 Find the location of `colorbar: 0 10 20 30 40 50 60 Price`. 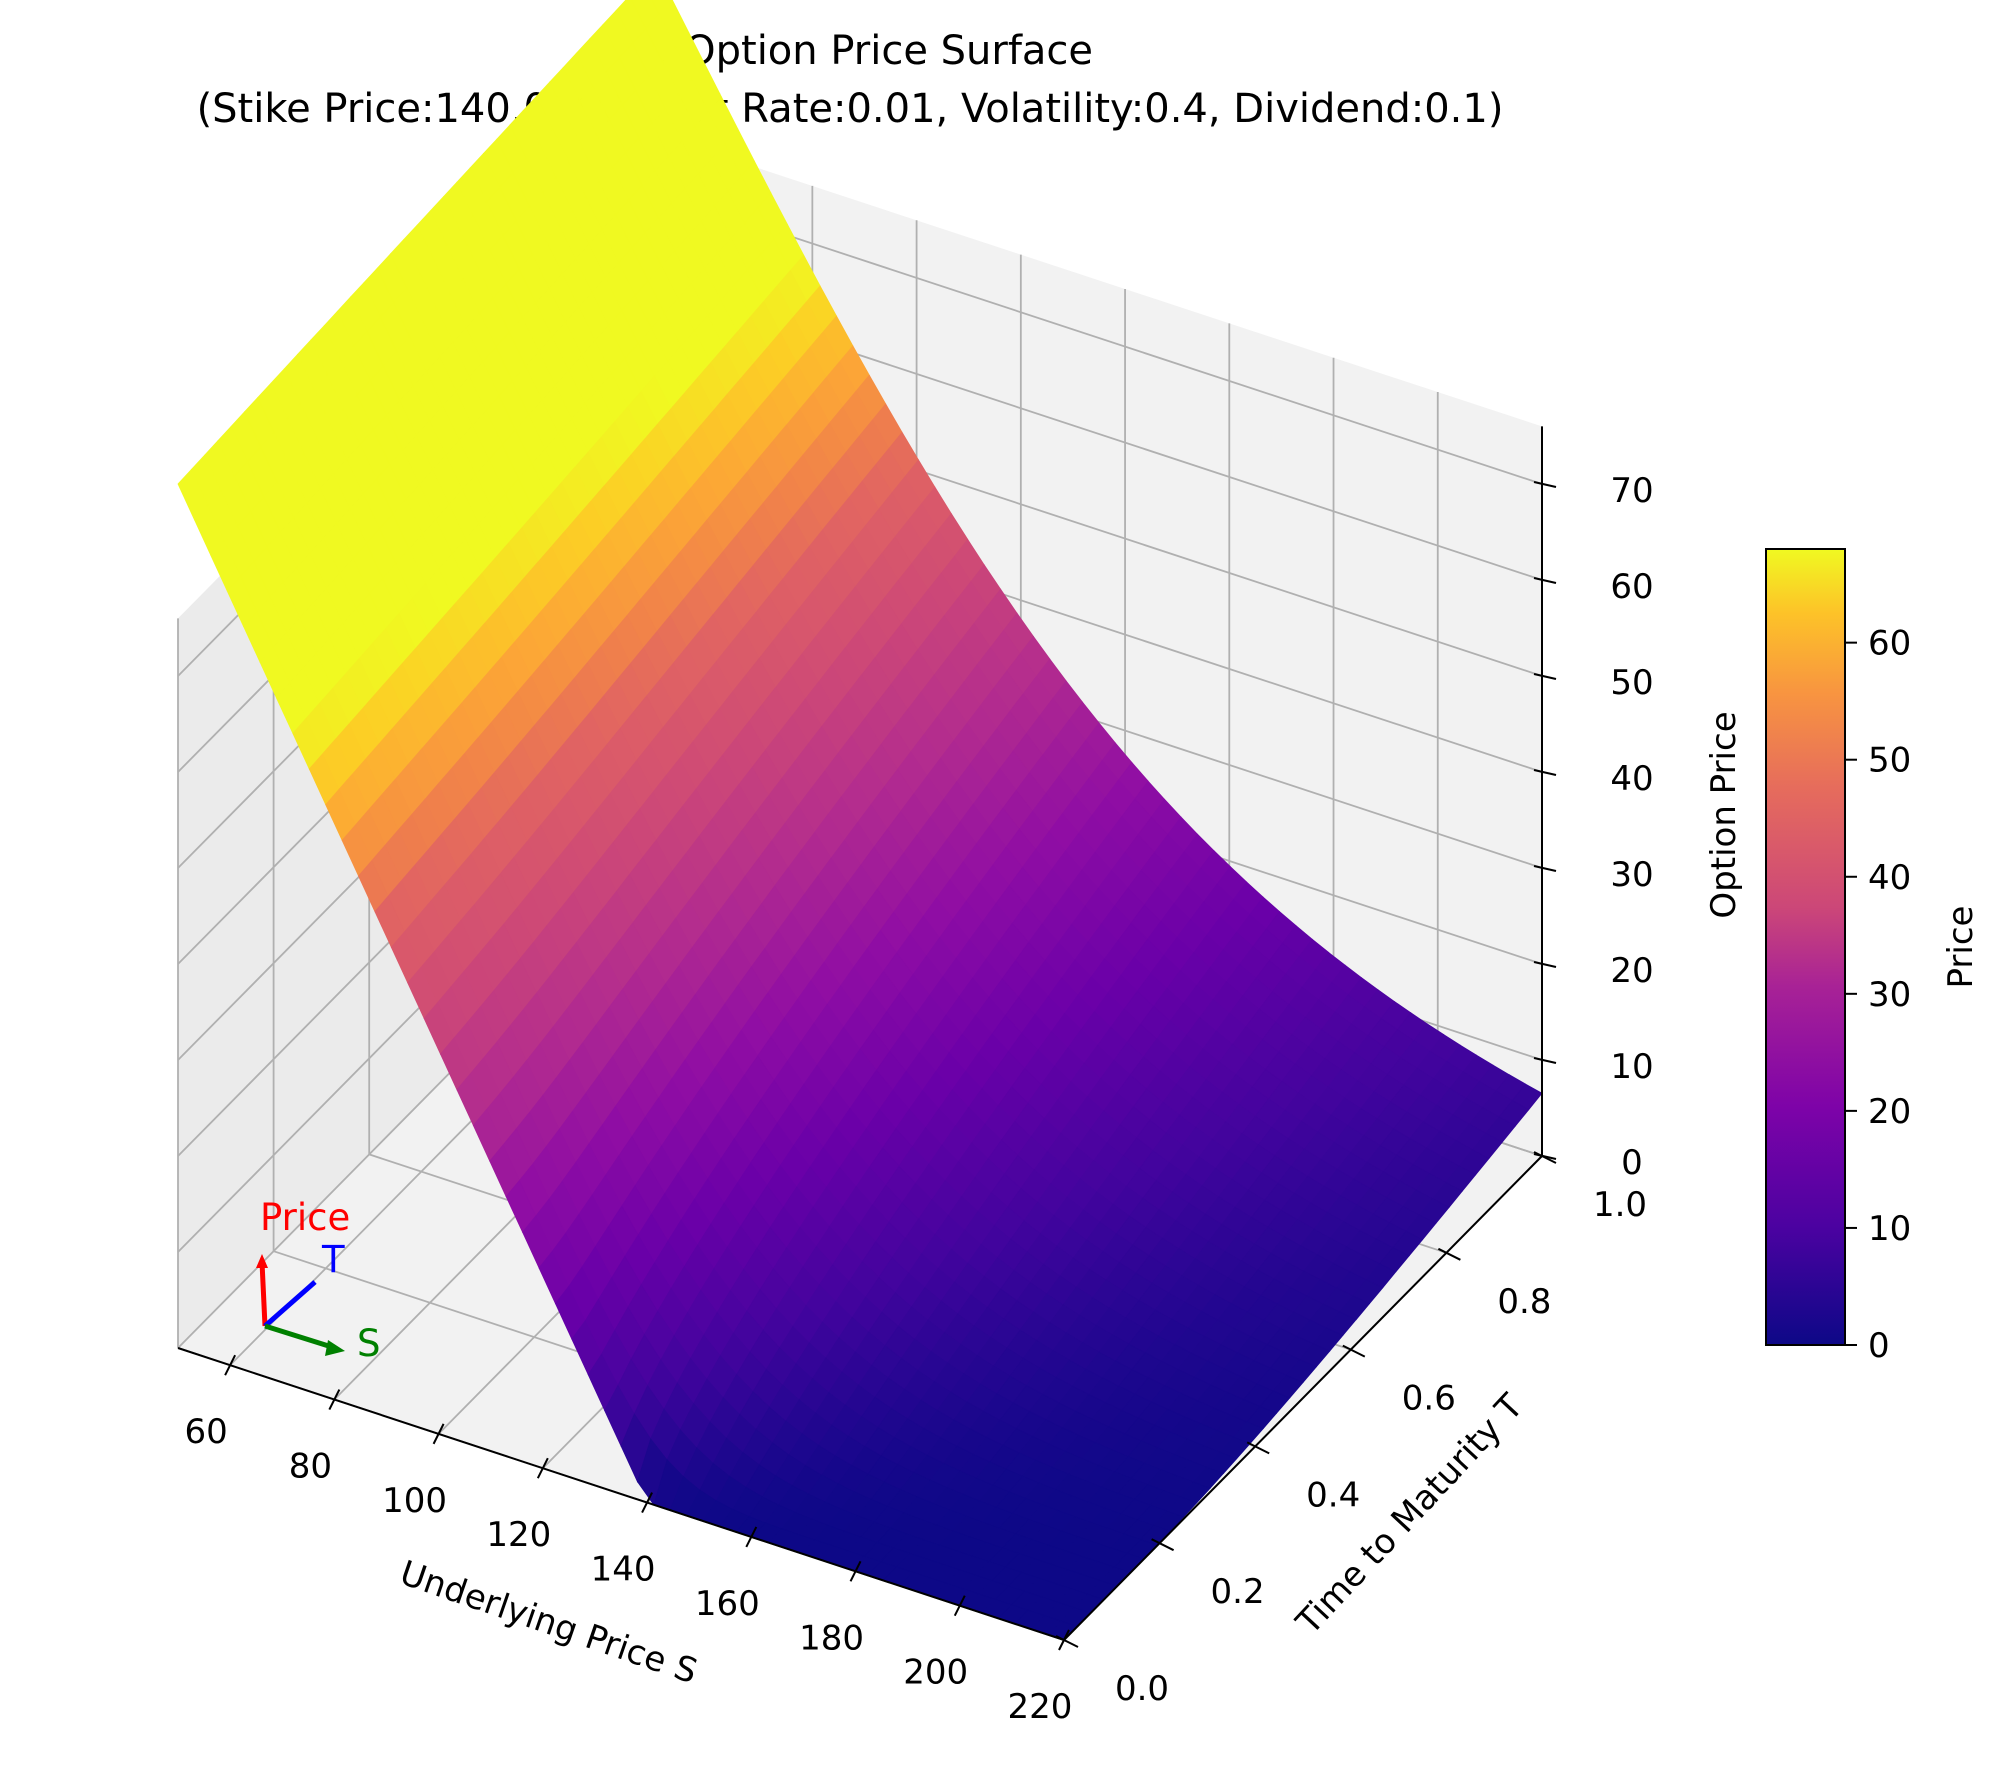

colorbar: 0 10 20 30 40 50 60 Price is located at coordinates (1873, 957).